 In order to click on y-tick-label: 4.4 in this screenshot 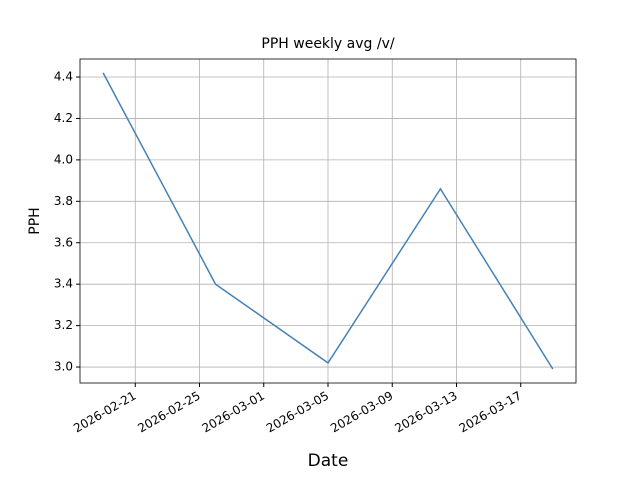, I will do `click(63, 77)`.